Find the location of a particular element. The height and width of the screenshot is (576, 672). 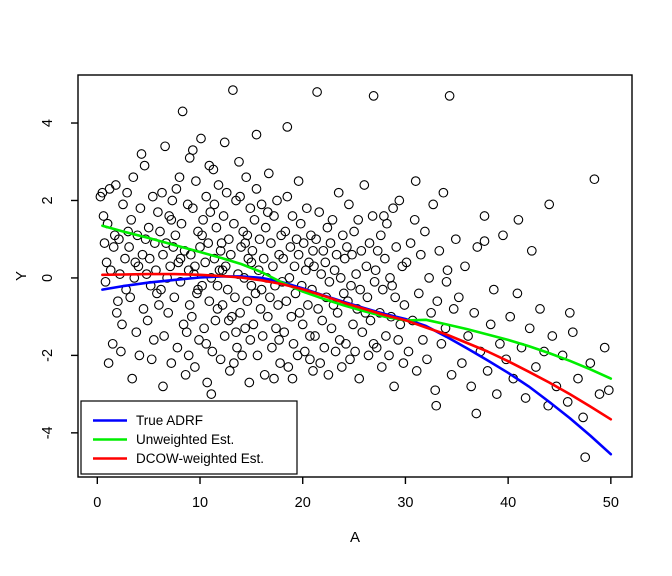

x-axis: 0 10 20 30 40 50 is located at coordinates (356, 494).